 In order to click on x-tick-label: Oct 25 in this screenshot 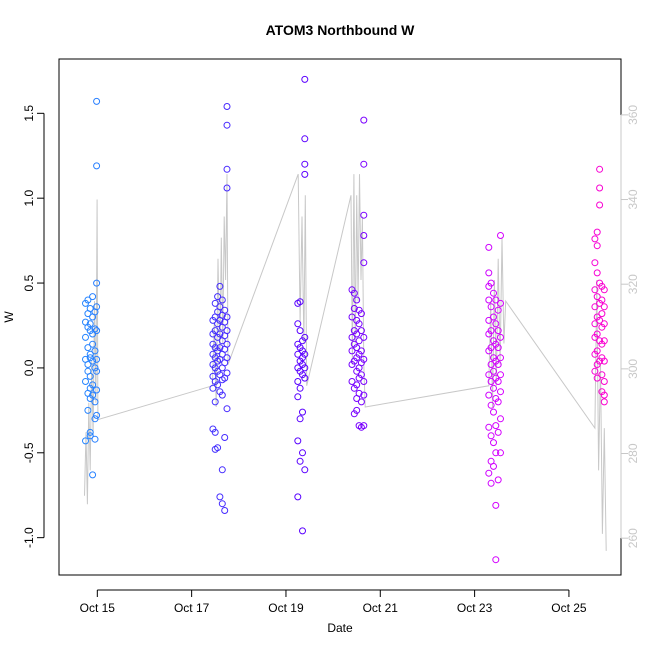, I will do `click(569, 608)`.